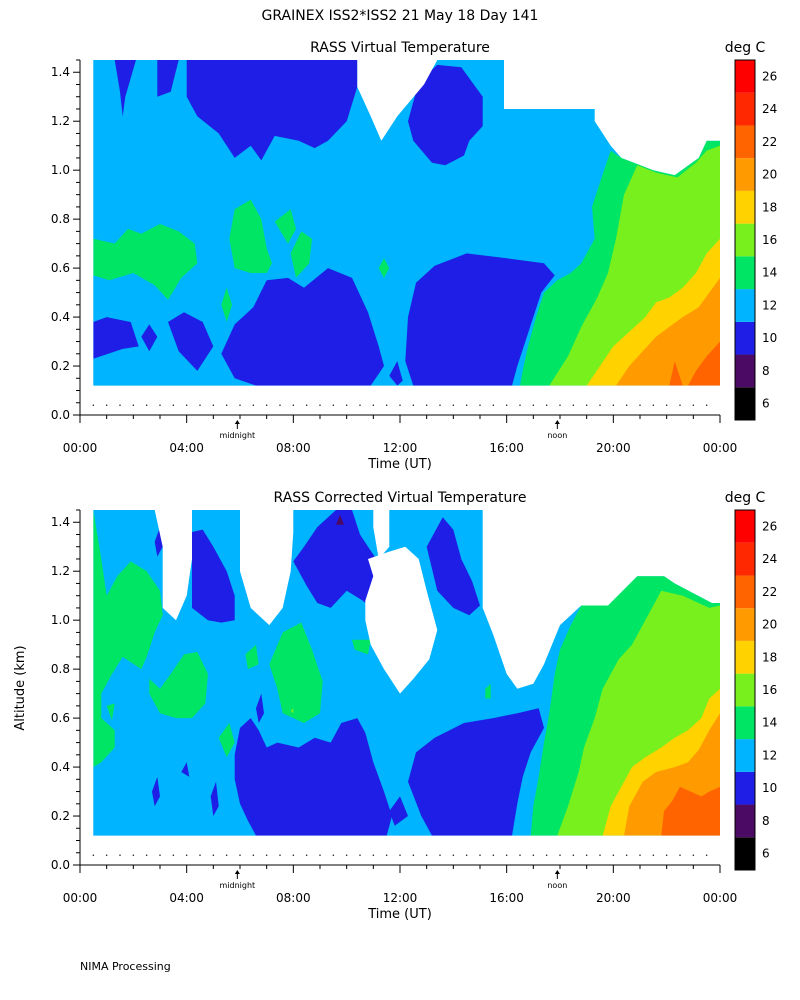 The image size is (800, 1000). Describe the element at coordinates (745, 690) in the screenshot. I see `colorbar-frame` at that location.